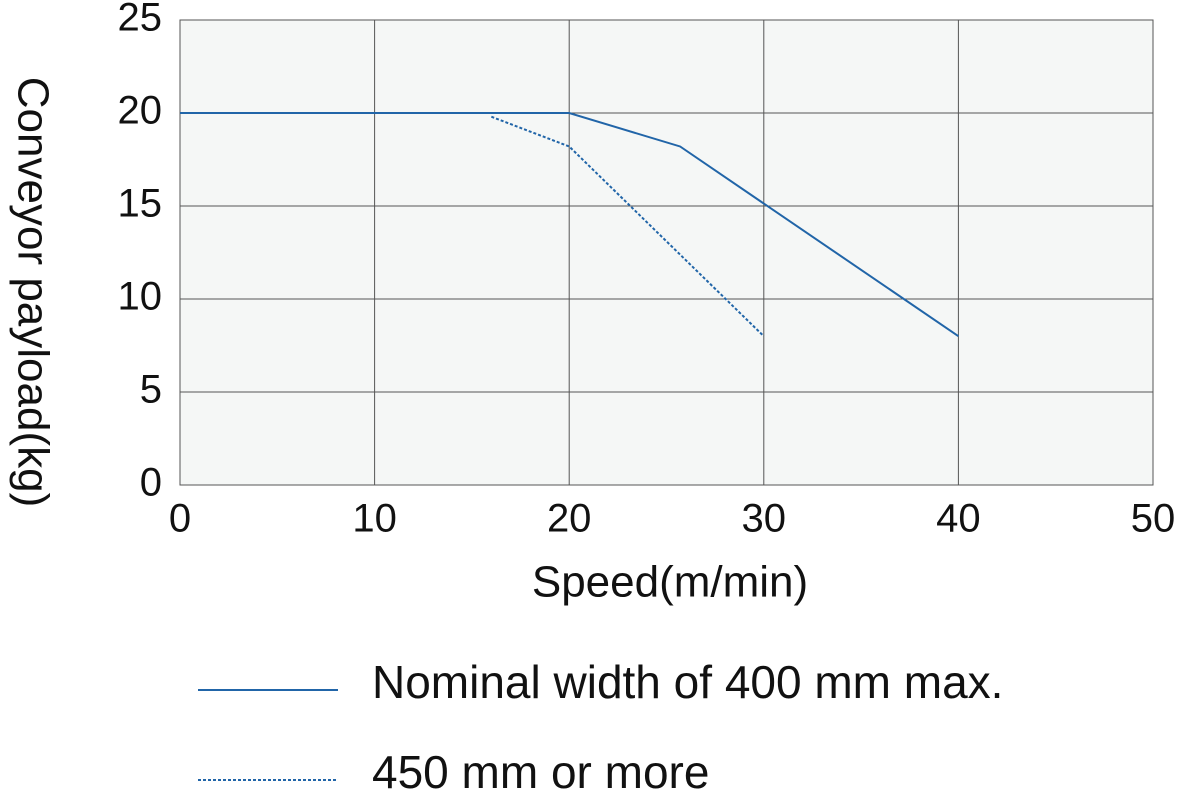 The width and height of the screenshot is (1200, 803). I want to click on y-tick-label: 10, so click(140, 297).